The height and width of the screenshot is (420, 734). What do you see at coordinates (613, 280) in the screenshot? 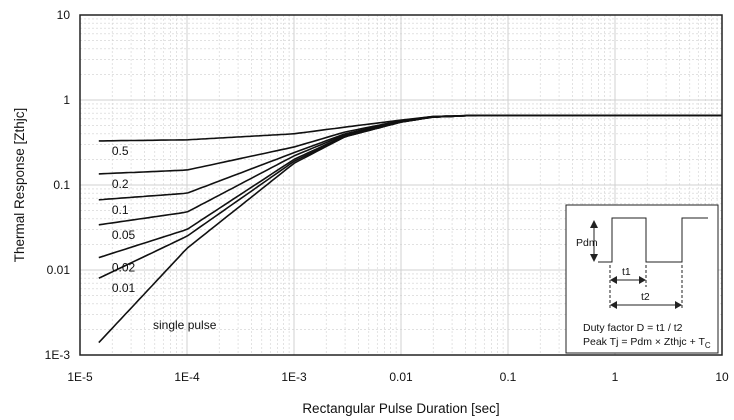
I see `t1-arrow-left-icon` at bounding box center [613, 280].